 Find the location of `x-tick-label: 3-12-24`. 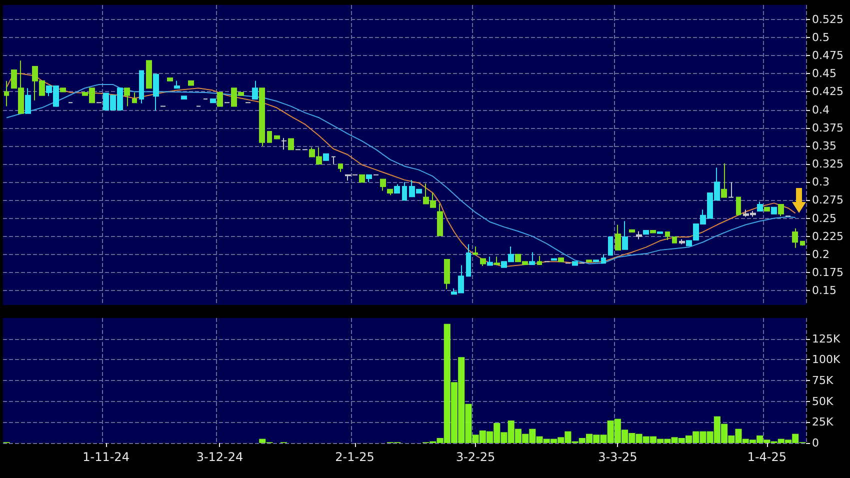

x-tick-label: 3-12-24 is located at coordinates (220, 457).